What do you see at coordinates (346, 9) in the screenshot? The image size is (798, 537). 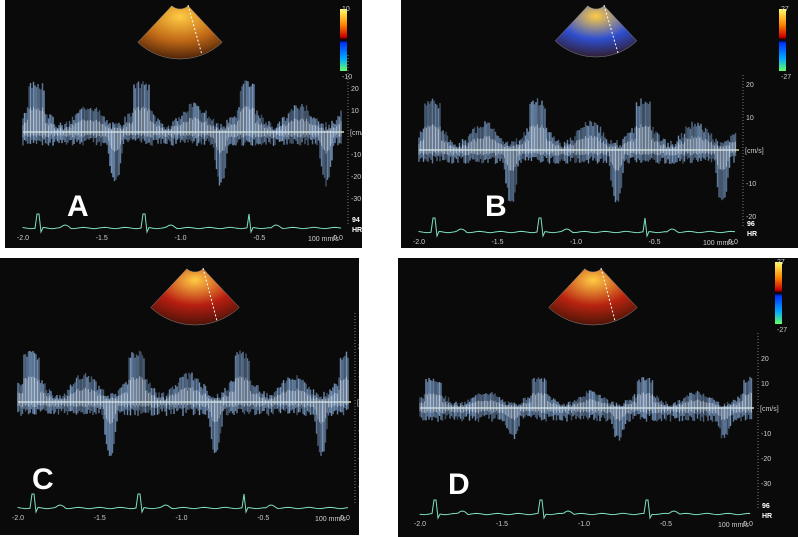 I see `color-bar-top: 10` at bounding box center [346, 9].